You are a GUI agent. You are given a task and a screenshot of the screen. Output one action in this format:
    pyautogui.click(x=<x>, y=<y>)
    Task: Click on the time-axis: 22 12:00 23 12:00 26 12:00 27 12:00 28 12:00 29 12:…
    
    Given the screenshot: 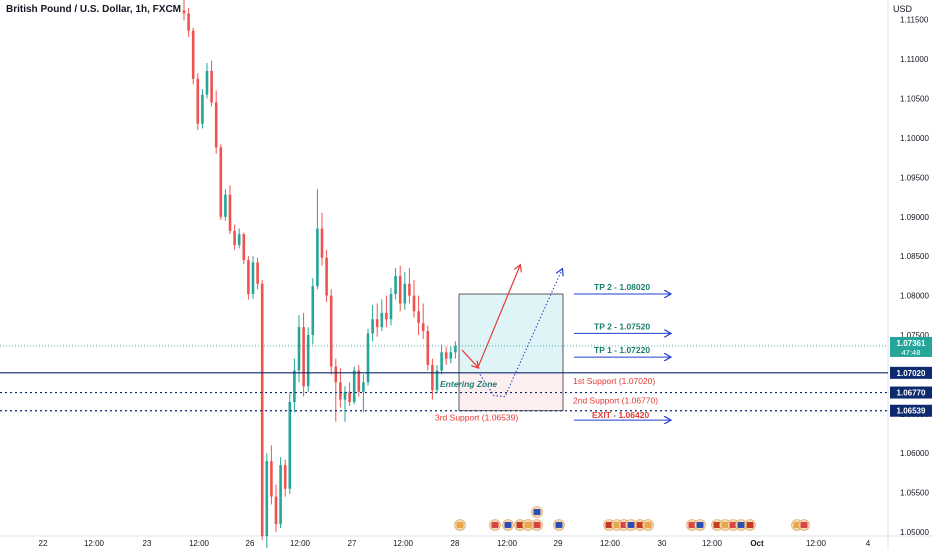 What is the action you would take?
    pyautogui.click(x=455, y=543)
    